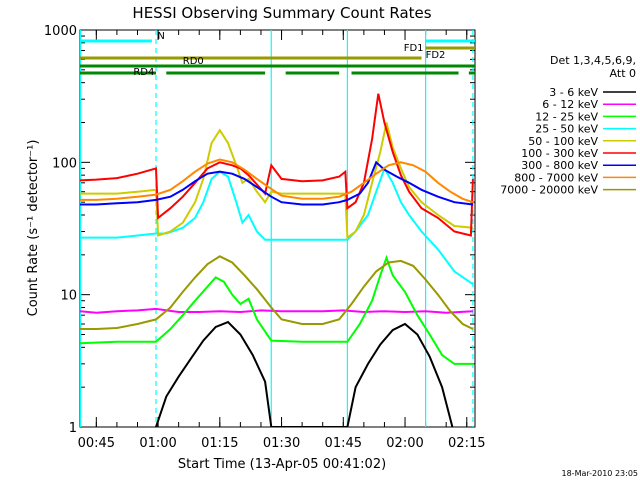  What do you see at coordinates (193, 61) in the screenshot?
I see `flag-label-rd0: RD0` at bounding box center [193, 61].